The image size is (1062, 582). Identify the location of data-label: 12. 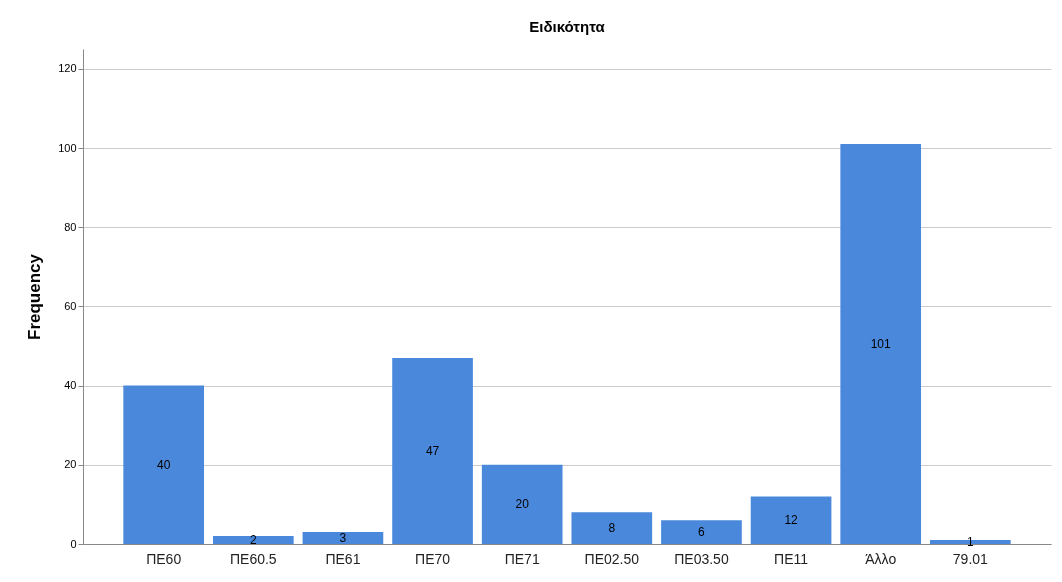
(791, 520).